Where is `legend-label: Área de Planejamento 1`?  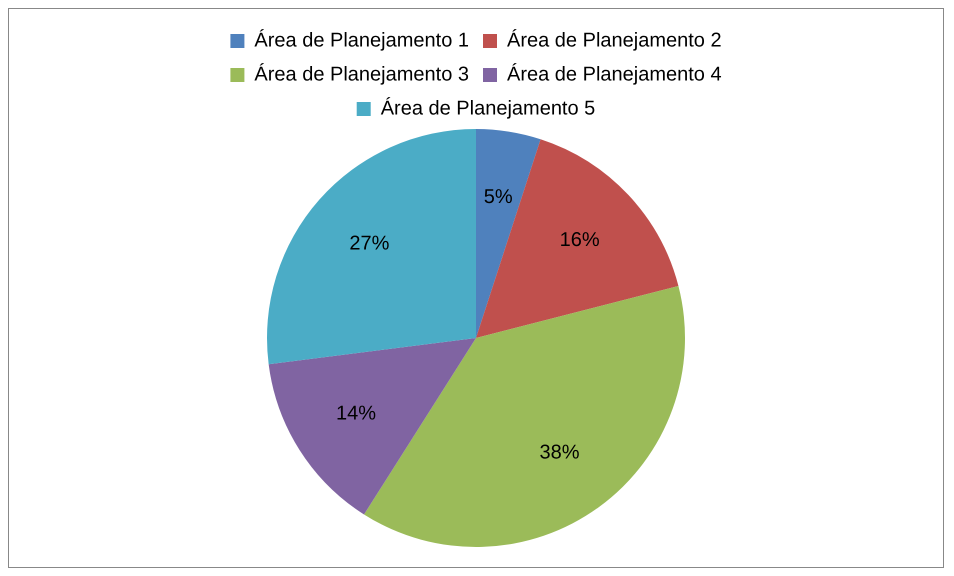
legend-label: Área de Planejamento 1 is located at coordinates (362, 40).